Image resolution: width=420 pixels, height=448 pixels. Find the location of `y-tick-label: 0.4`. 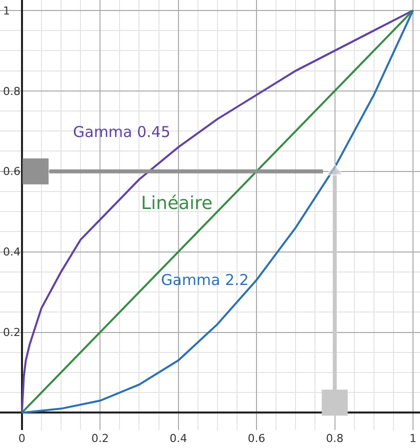

y-tick-label: 0.4 is located at coordinates (11, 252).